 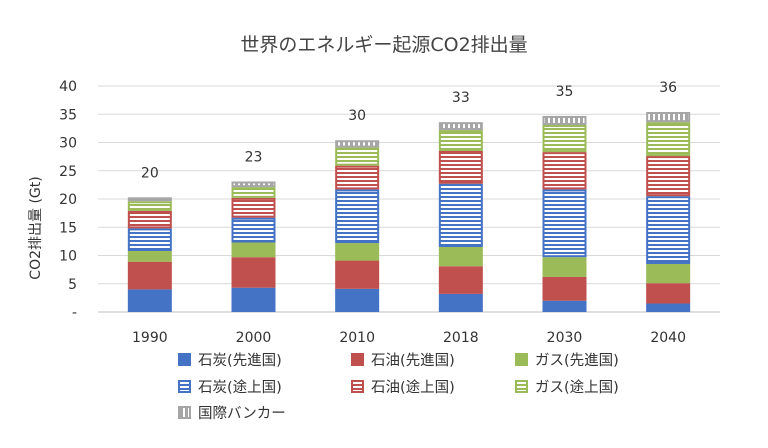 I want to click on x-tick-label: 2030, so click(x=565, y=338).